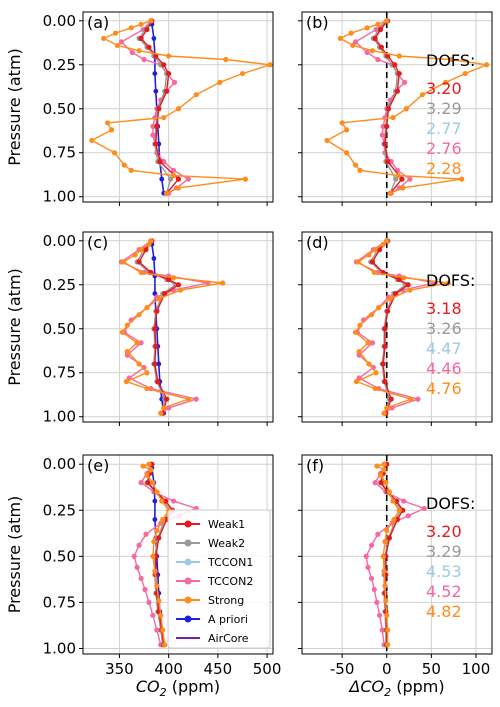  Describe the element at coordinates (444, 88) in the screenshot. I see `dofs-value-weak1: 3.20` at that location.